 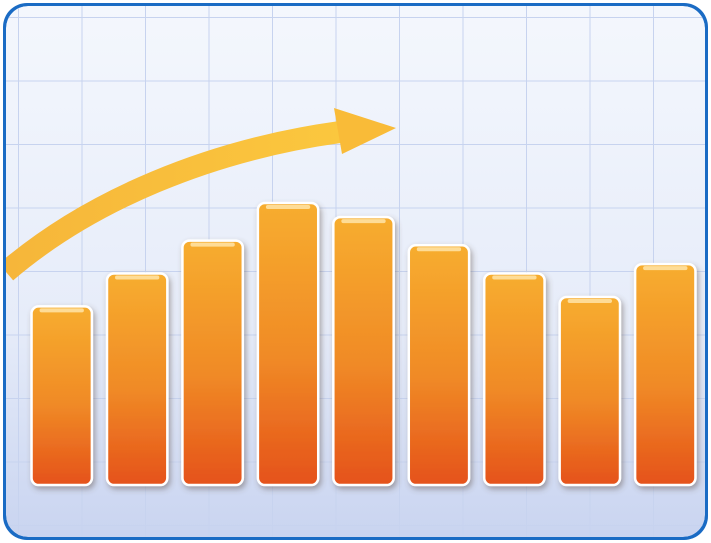 I want to click on trend-arrow, so click(x=174, y=201).